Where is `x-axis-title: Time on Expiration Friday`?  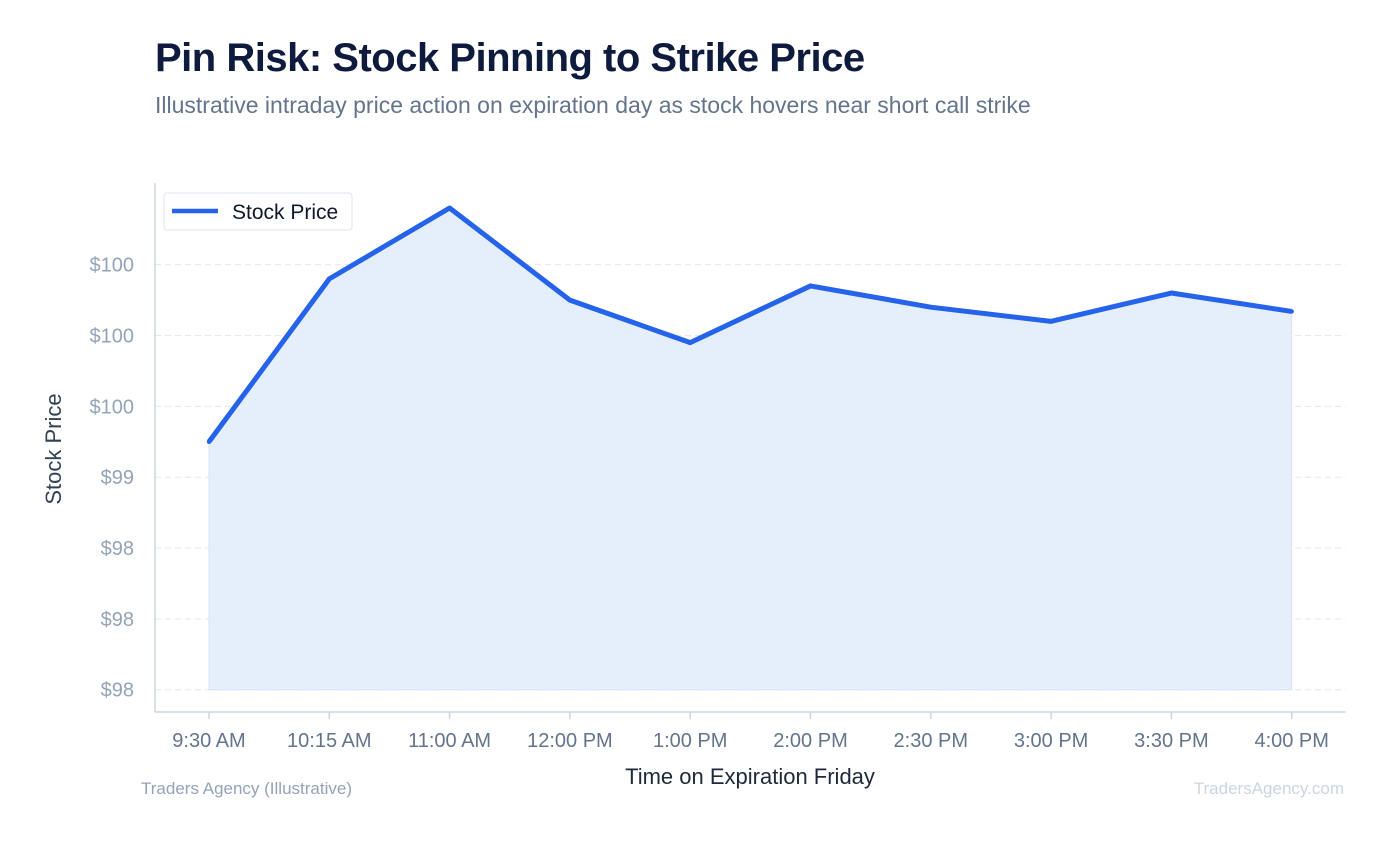 x-axis-title: Time on Expiration Friday is located at coordinates (750, 776).